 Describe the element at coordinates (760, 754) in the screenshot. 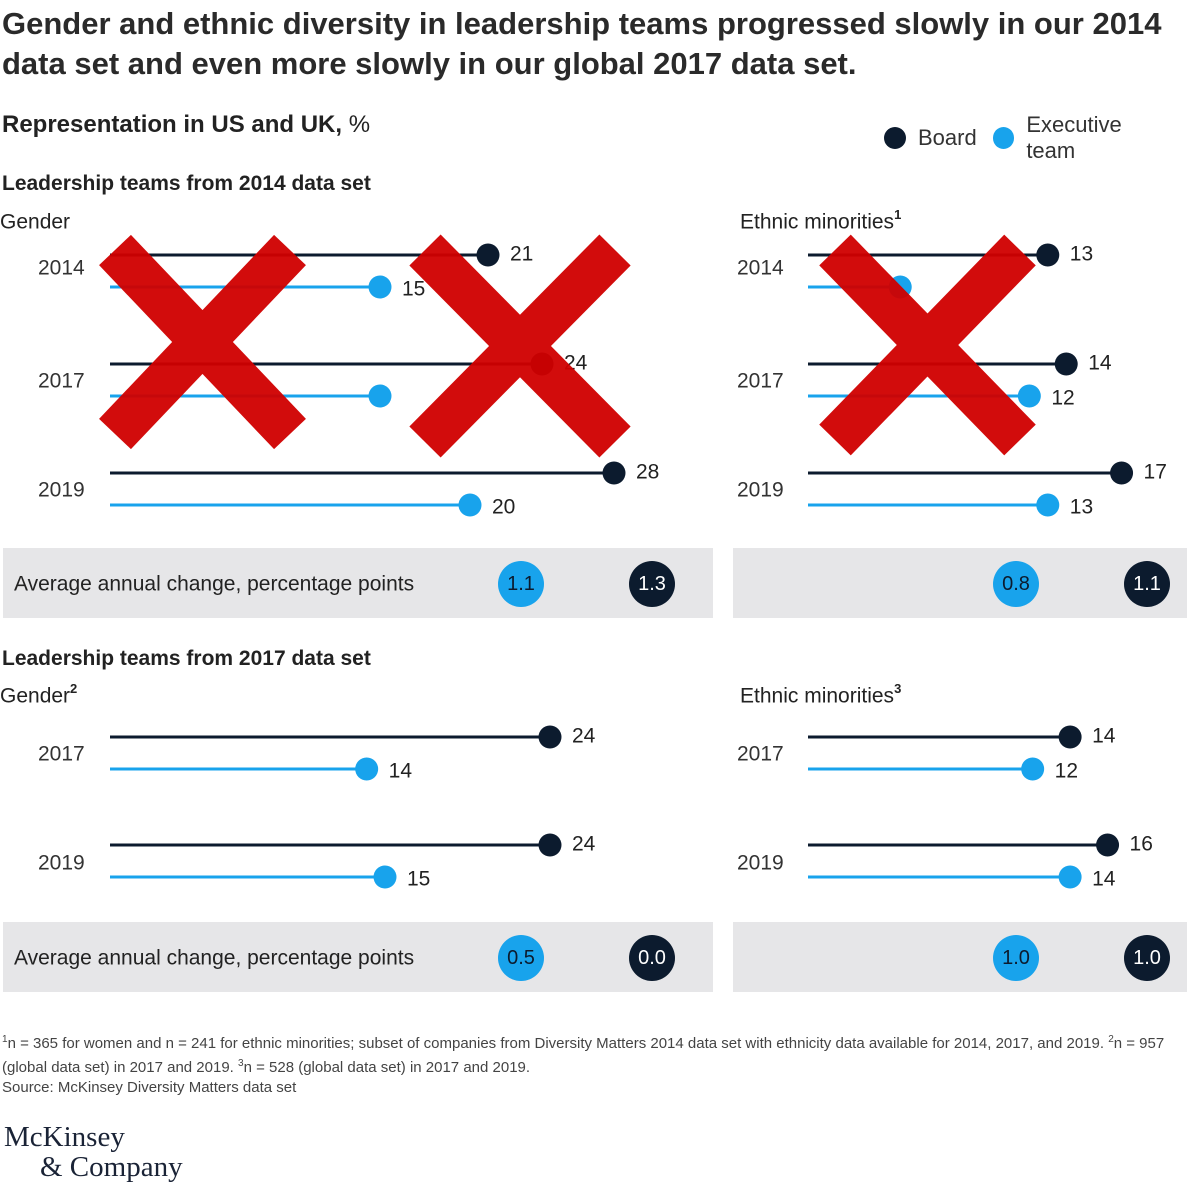

I see `panel-4-year-label: 2017` at that location.